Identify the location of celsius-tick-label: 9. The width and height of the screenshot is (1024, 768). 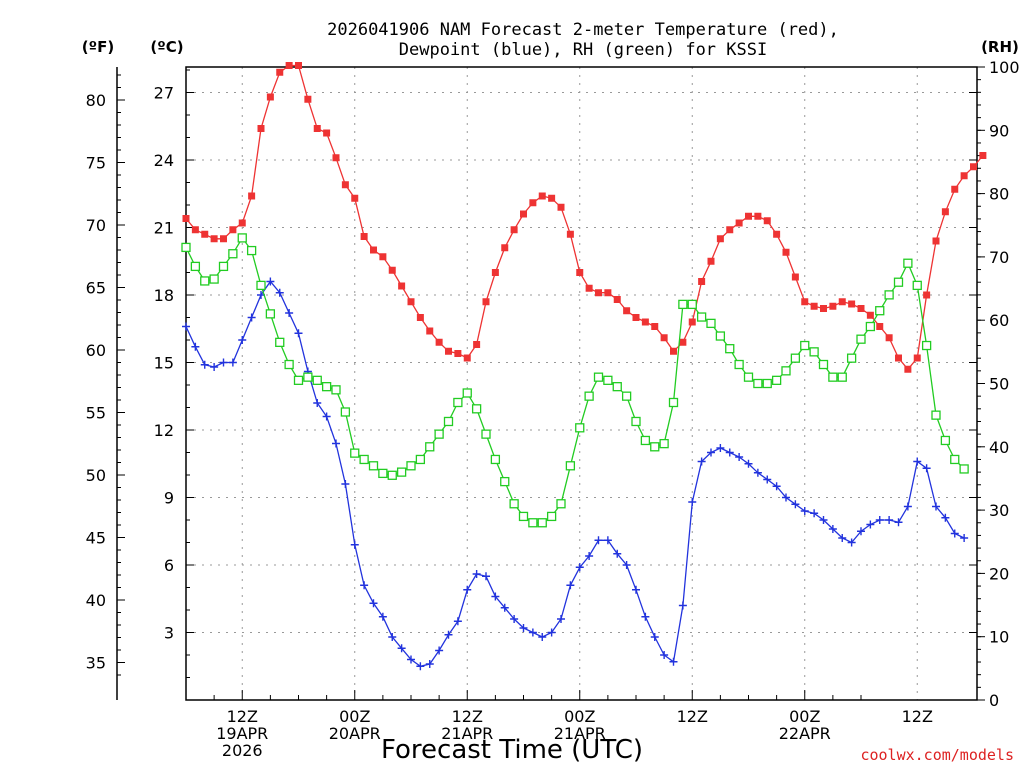
(169, 498).